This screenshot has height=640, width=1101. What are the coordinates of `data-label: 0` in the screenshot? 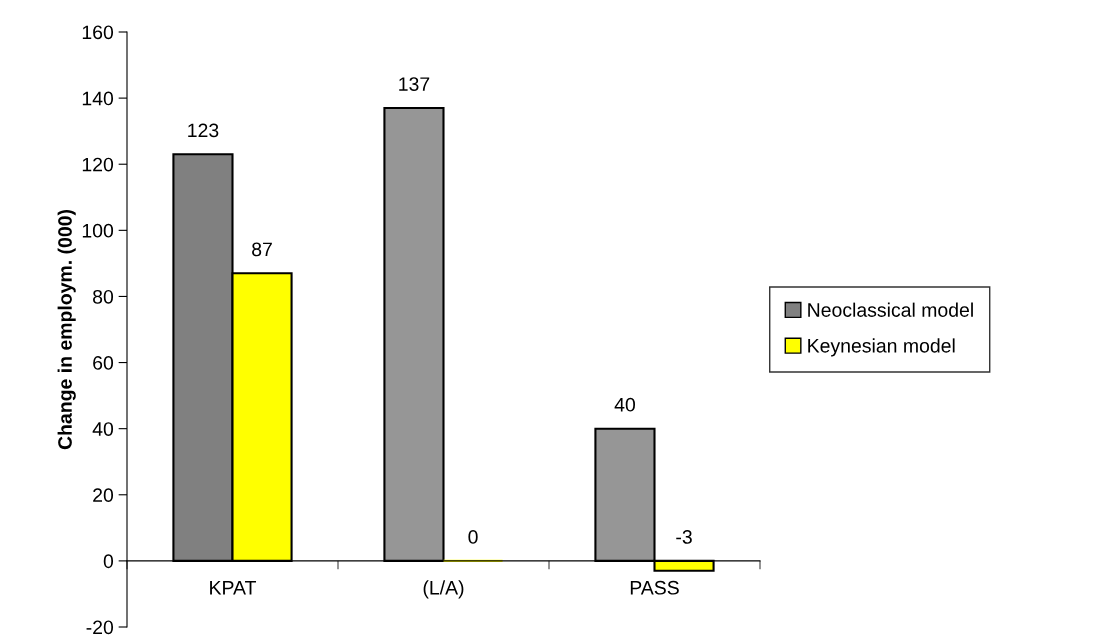 It's located at (473, 537).